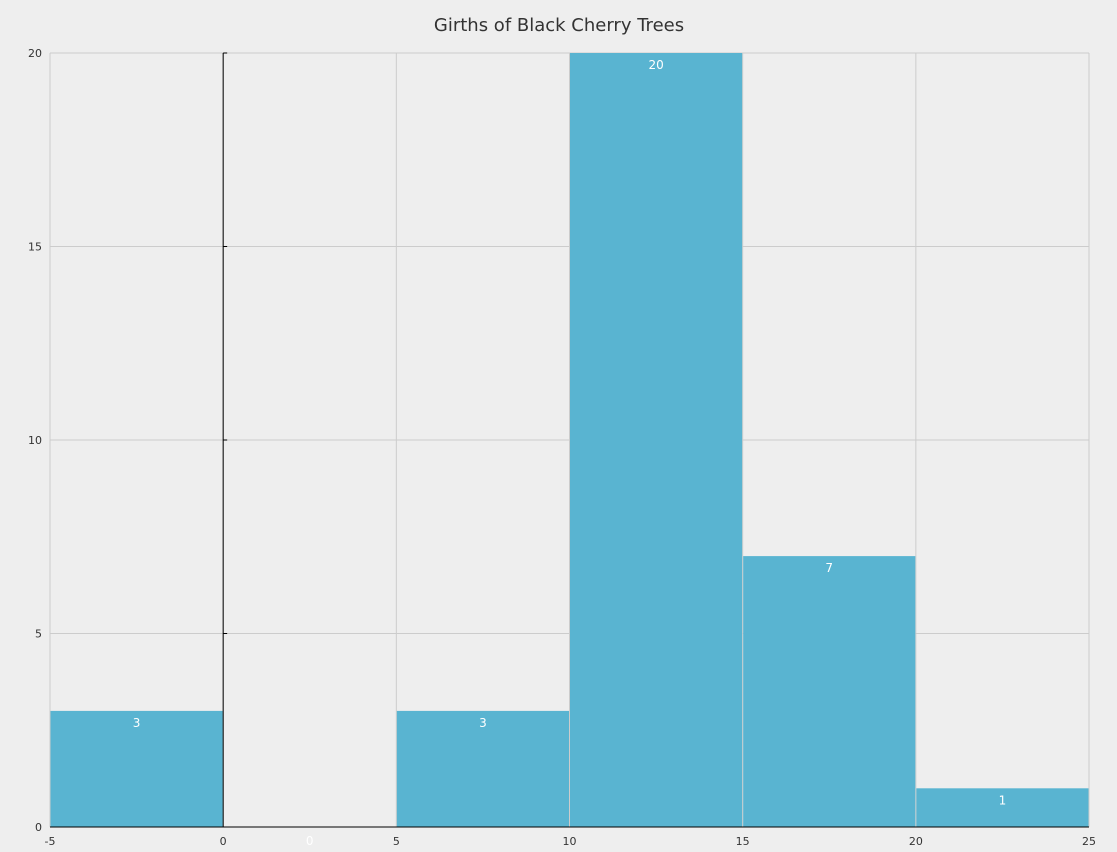 The image size is (1117, 852). What do you see at coordinates (223, 841) in the screenshot?
I see `x-tick-label: 0` at bounding box center [223, 841].